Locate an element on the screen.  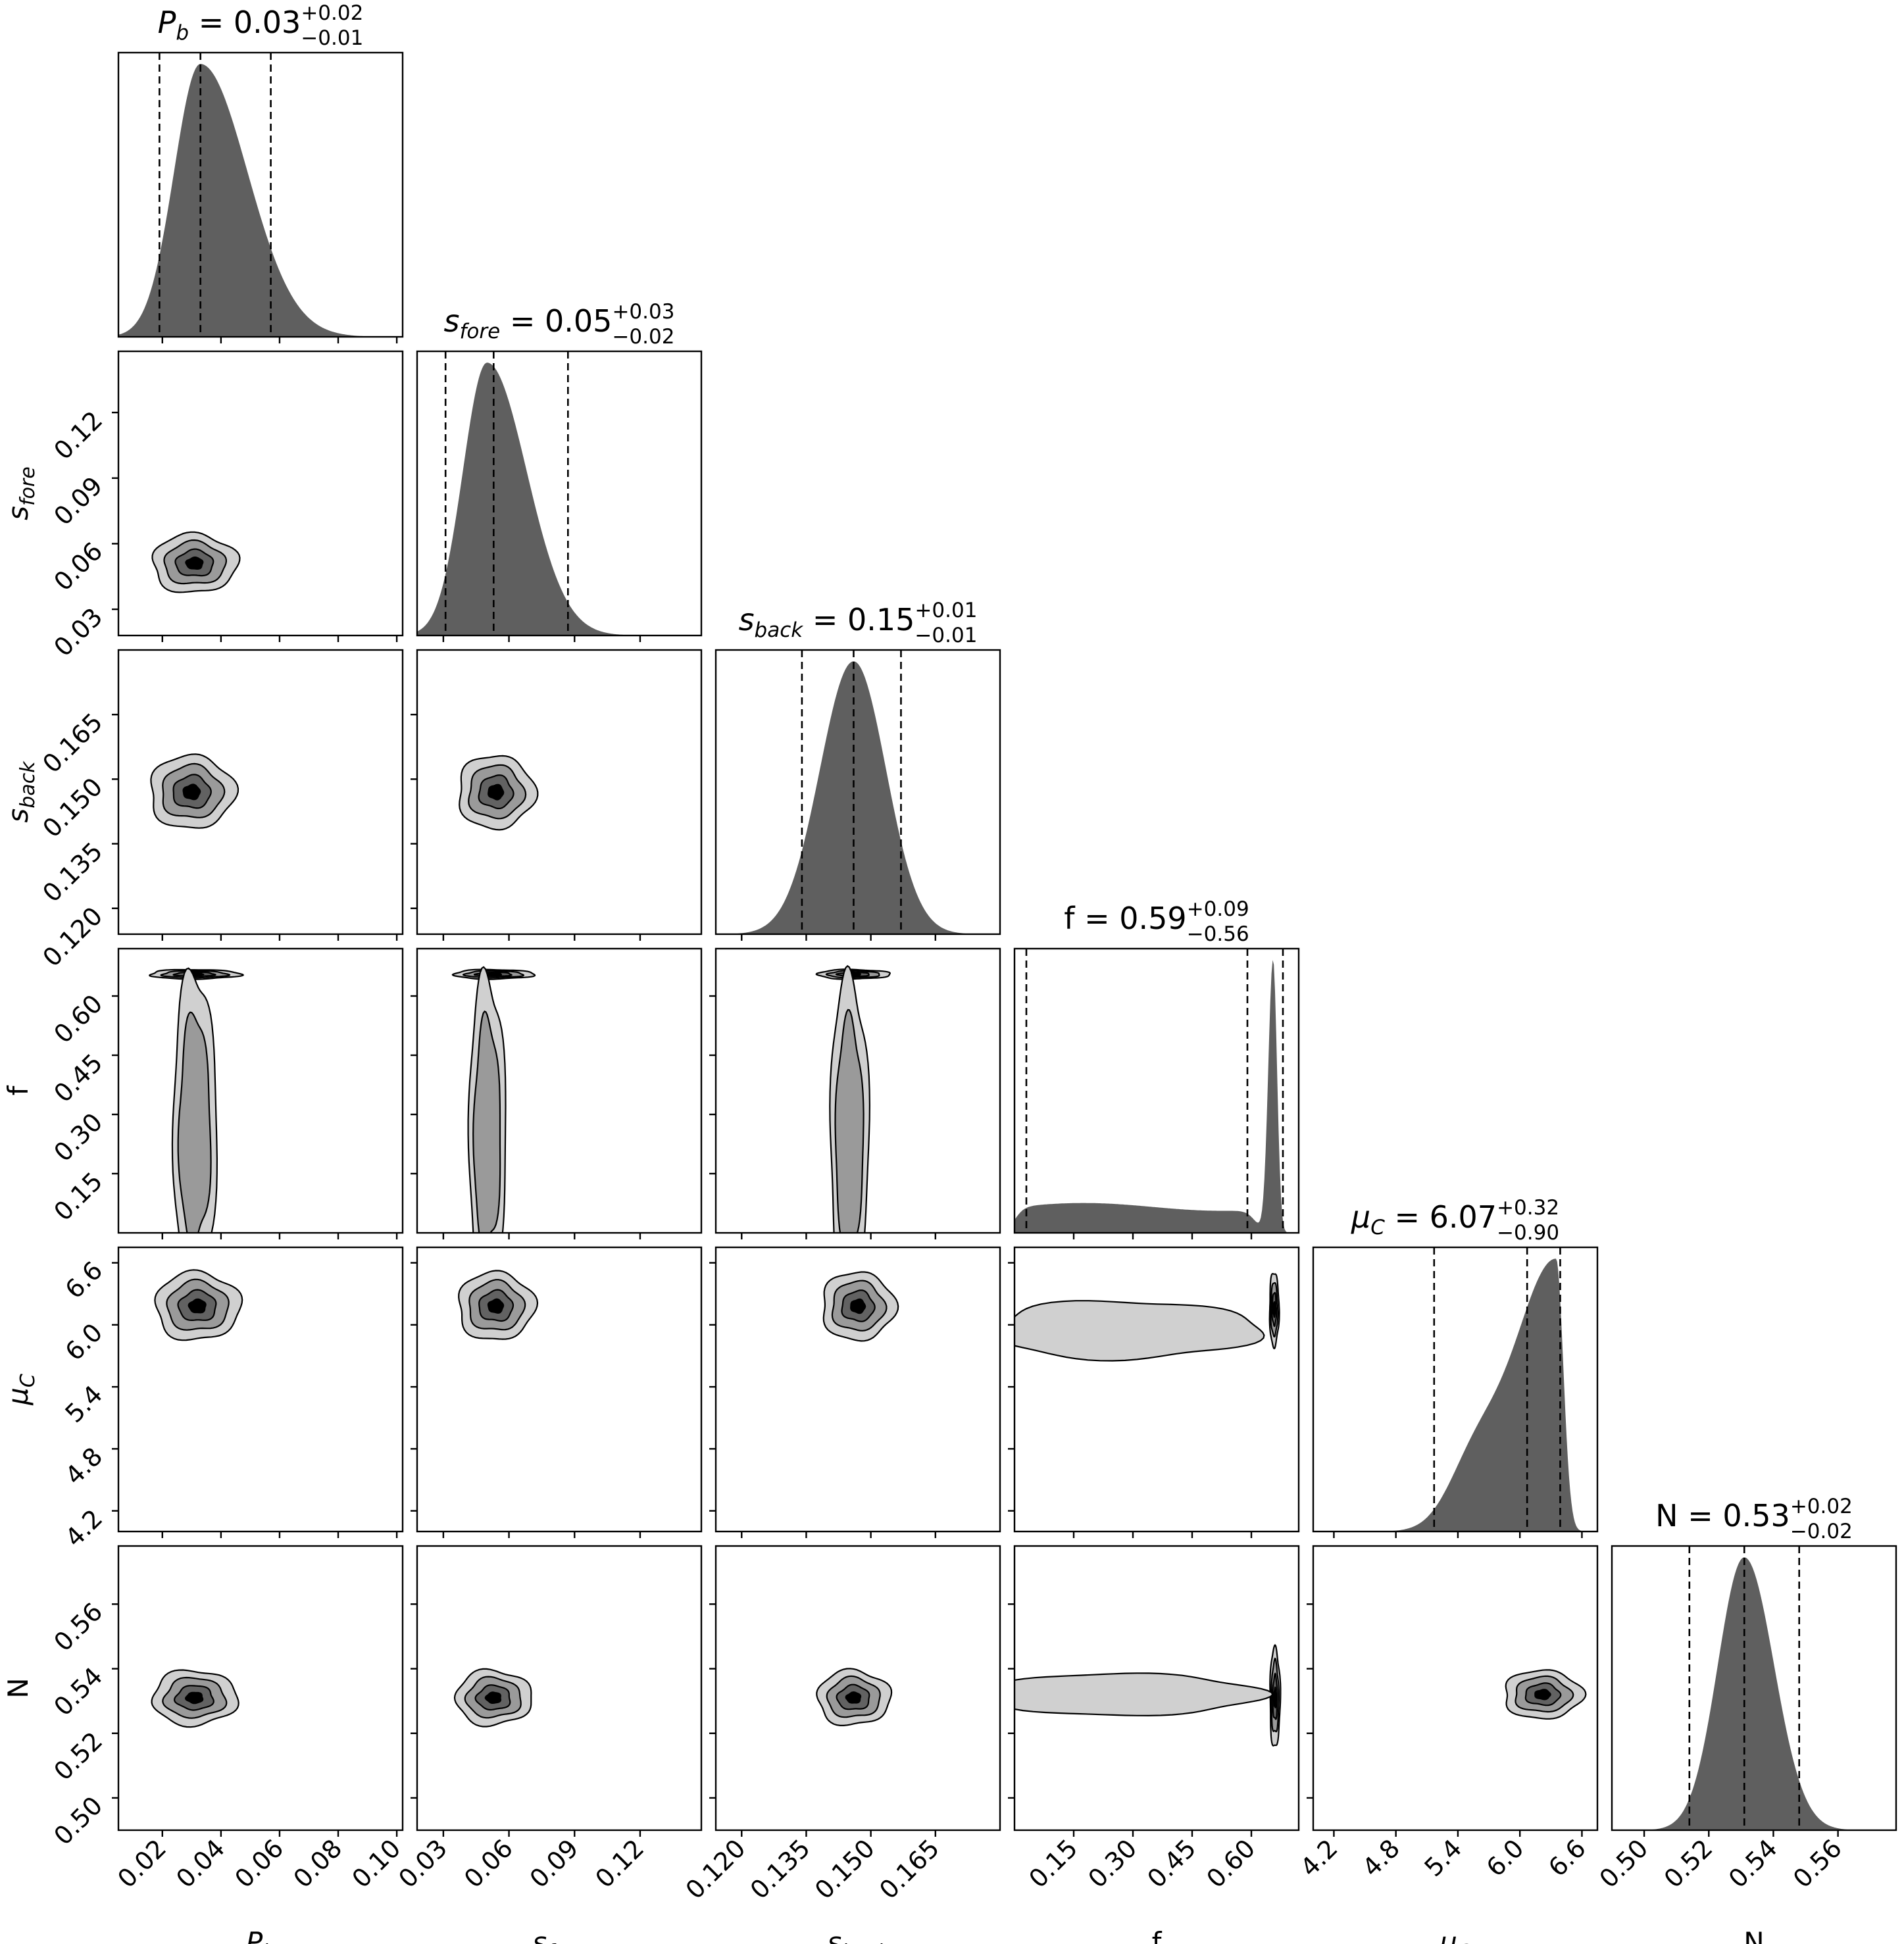
ytick-label-f-1: 0.30 is located at coordinates (78, 1137).